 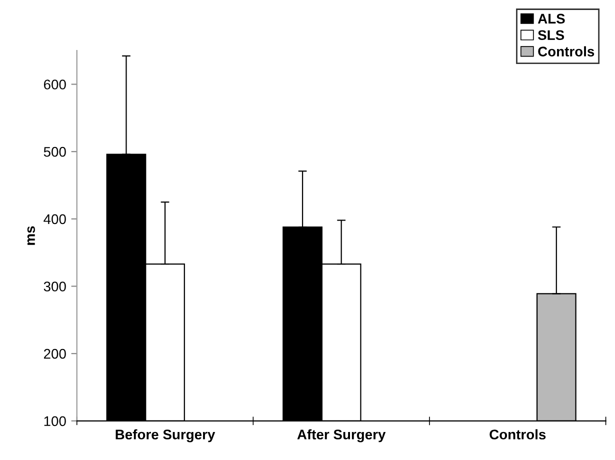 I want to click on y-tick-label: 100, so click(x=55, y=421).